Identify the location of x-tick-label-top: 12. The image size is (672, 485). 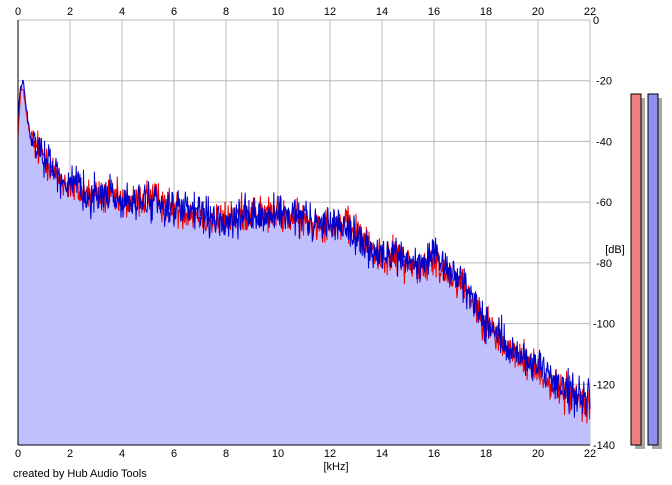
(330, 12).